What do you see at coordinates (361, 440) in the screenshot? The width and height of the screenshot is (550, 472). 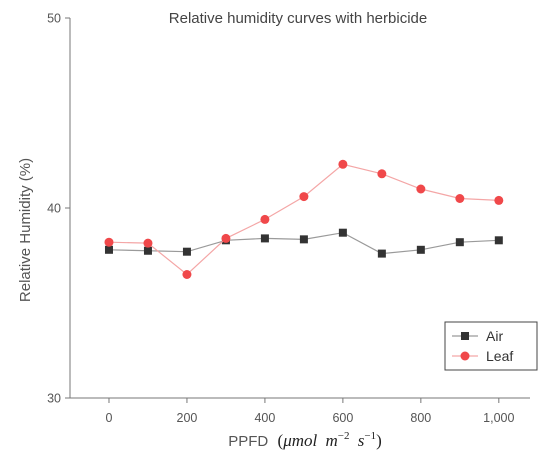 I see `x-unit-s: s` at bounding box center [361, 440].